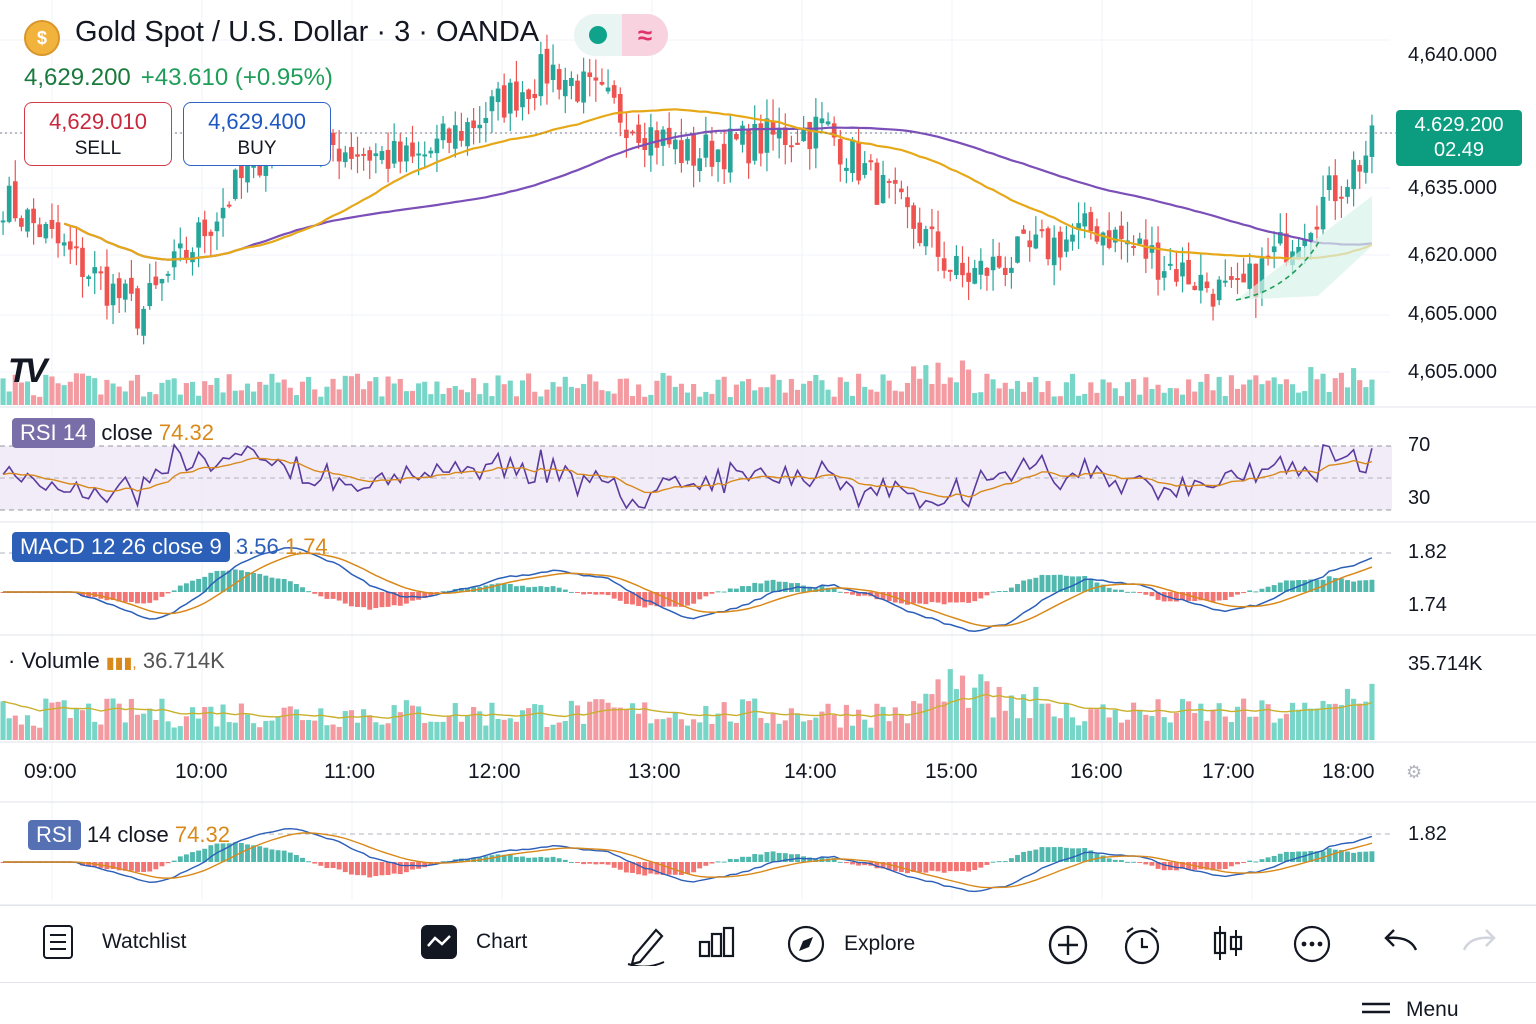 The image size is (1536, 1024). What do you see at coordinates (717, 942) in the screenshot?
I see `indicators-button` at bounding box center [717, 942].